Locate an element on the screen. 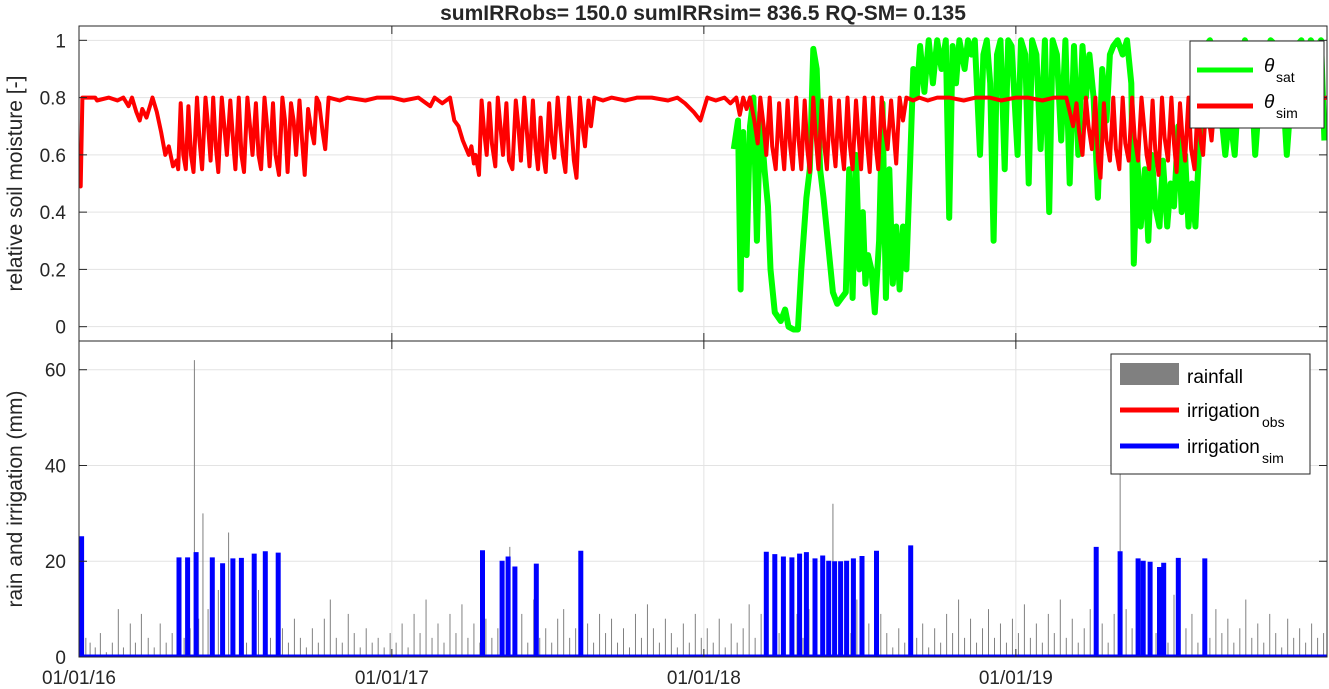 The width and height of the screenshot is (1329, 689). y-tick-label: 0.6 is located at coordinates (53, 156).